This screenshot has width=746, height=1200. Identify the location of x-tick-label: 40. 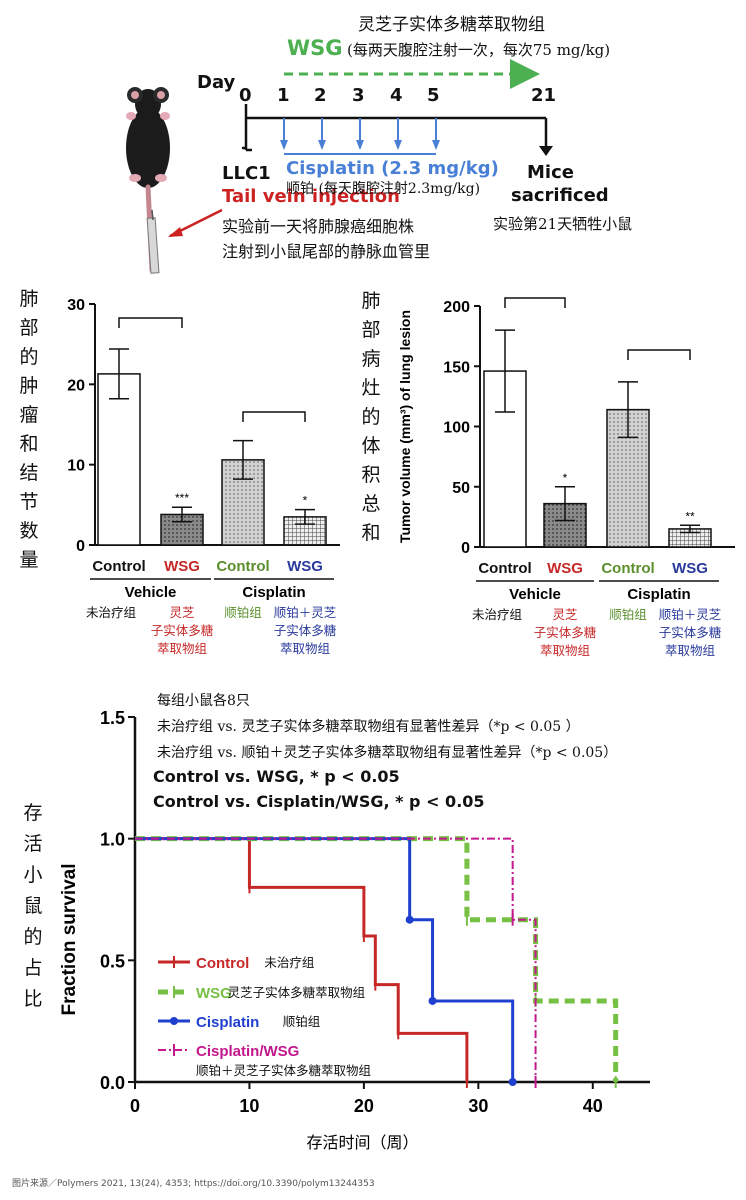
(593, 1106).